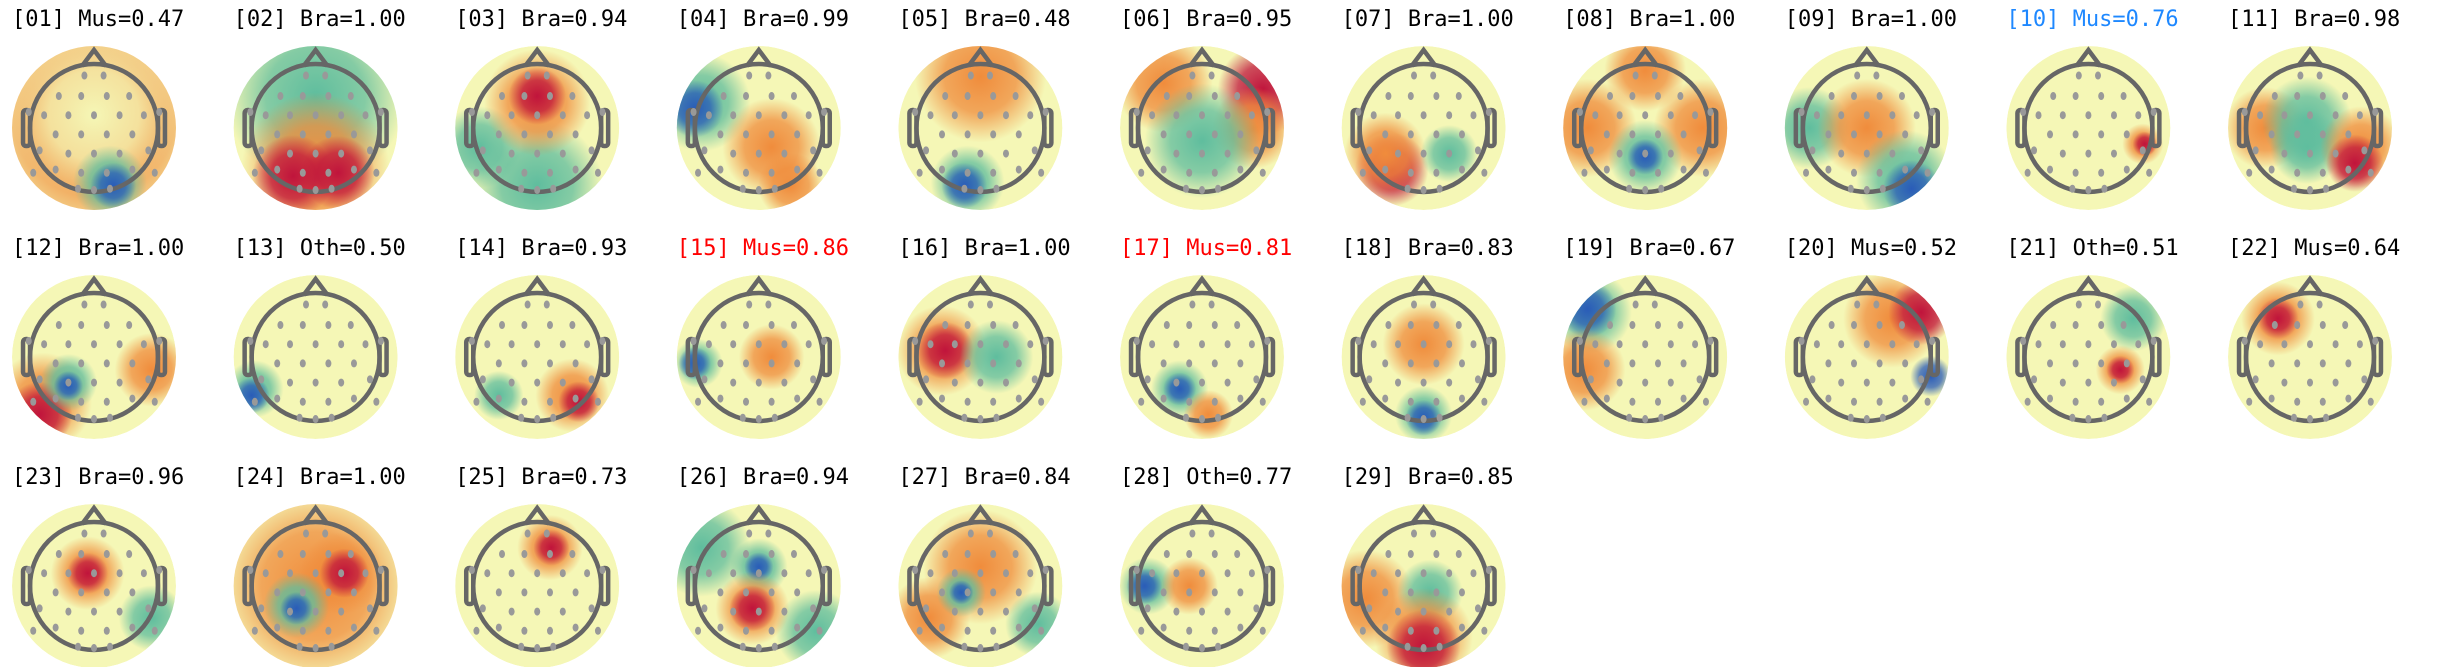  What do you see at coordinates (541, 566) in the screenshot?
I see `topomap-component-25: [25] Bra=0.73` at bounding box center [541, 566].